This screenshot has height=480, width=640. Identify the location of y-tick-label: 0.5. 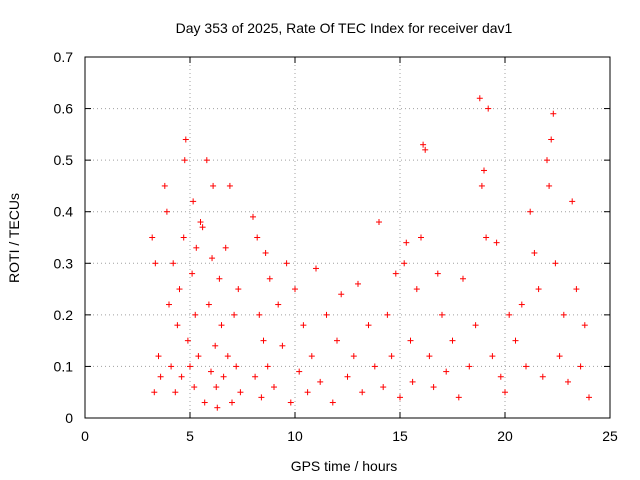
(64, 160).